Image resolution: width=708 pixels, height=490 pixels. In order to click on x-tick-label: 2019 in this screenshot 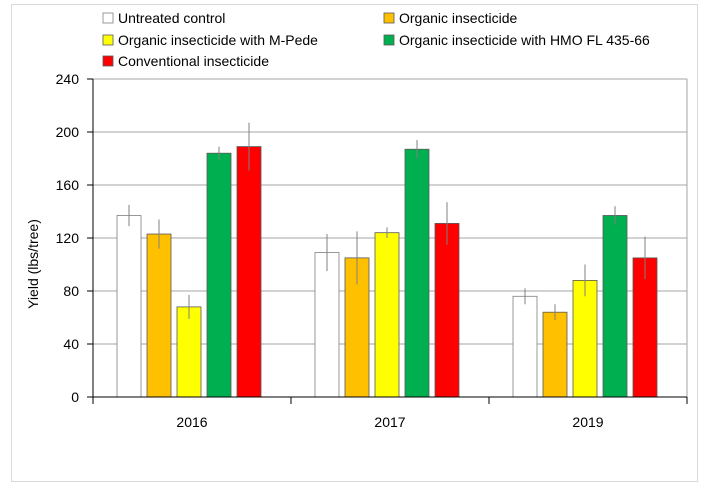, I will do `click(587, 422)`.